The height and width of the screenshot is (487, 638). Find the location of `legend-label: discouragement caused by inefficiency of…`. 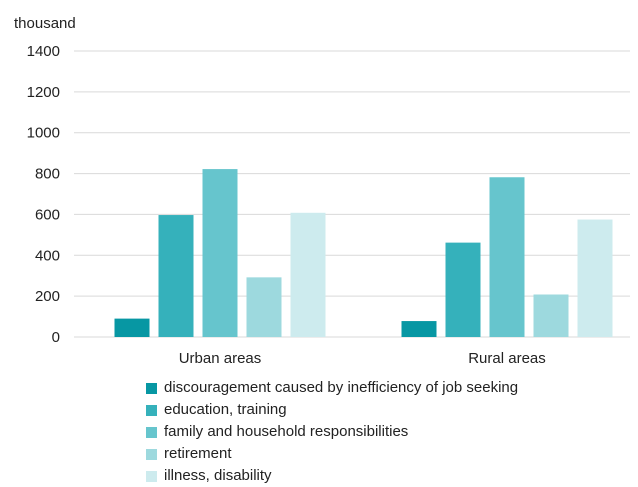

legend-label: discouragement caused by inefficiency of… is located at coordinates (341, 387).